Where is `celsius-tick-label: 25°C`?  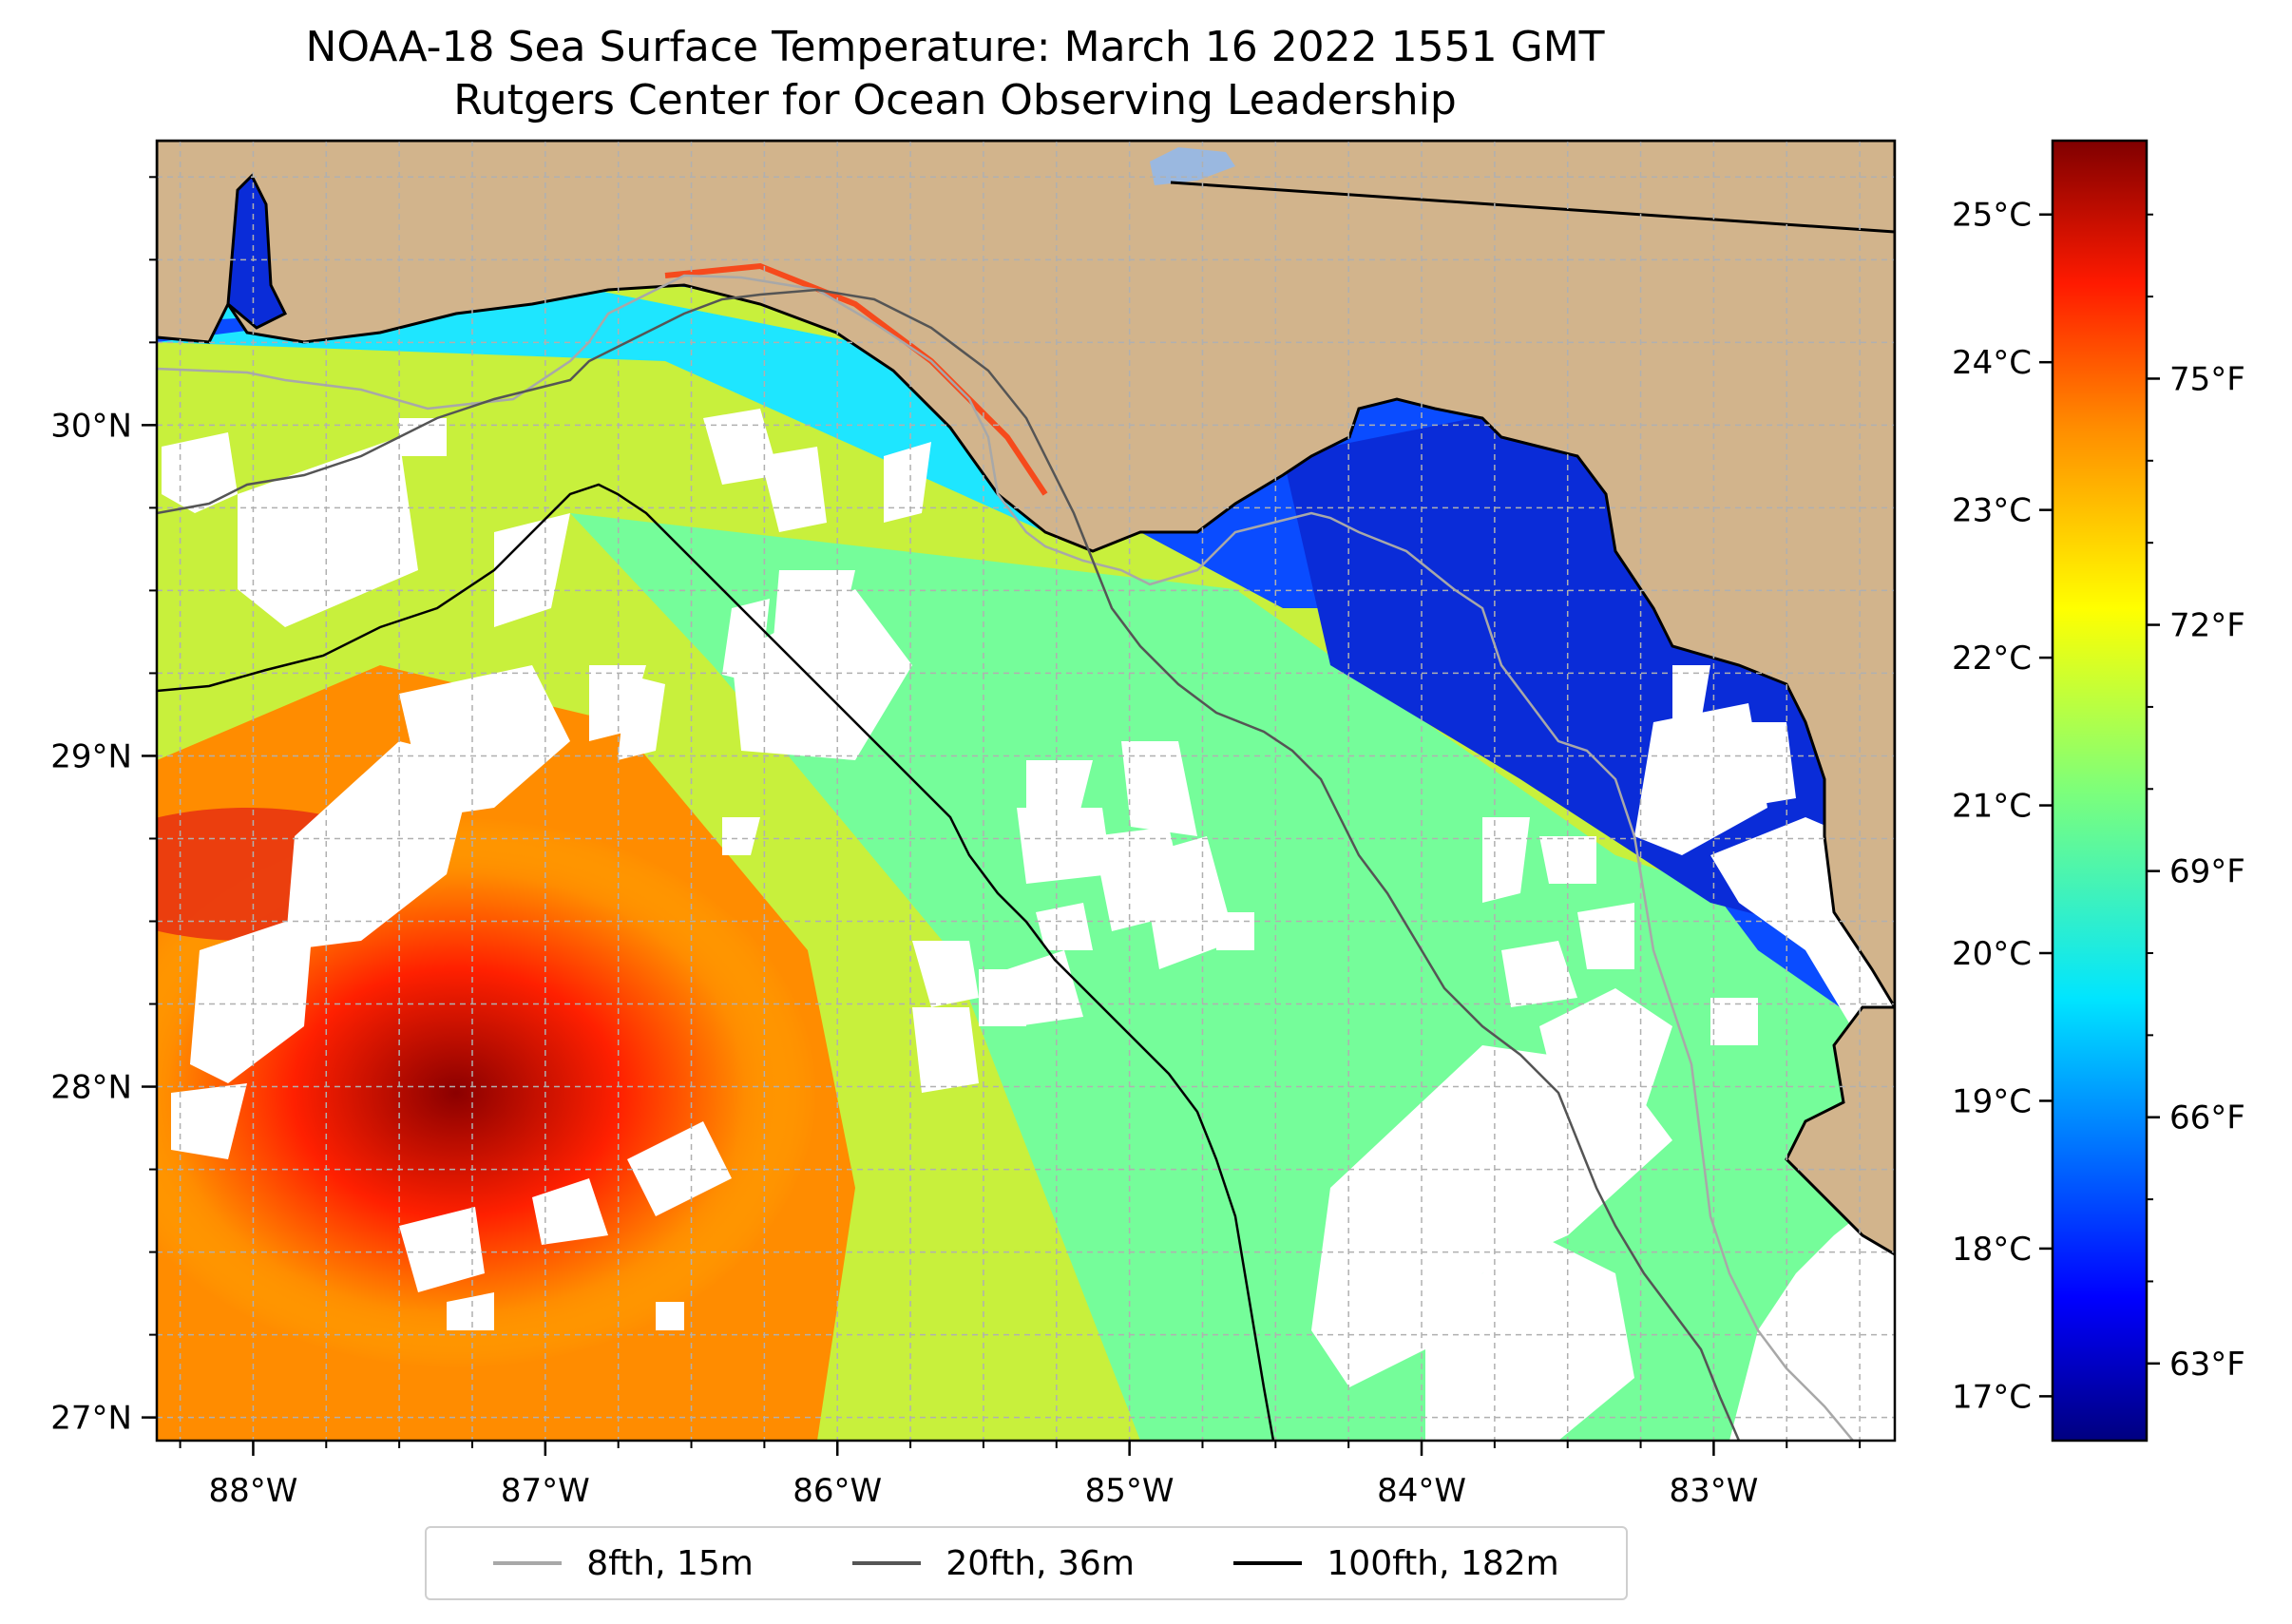
celsius-tick-label: 25°C is located at coordinates (1992, 216).